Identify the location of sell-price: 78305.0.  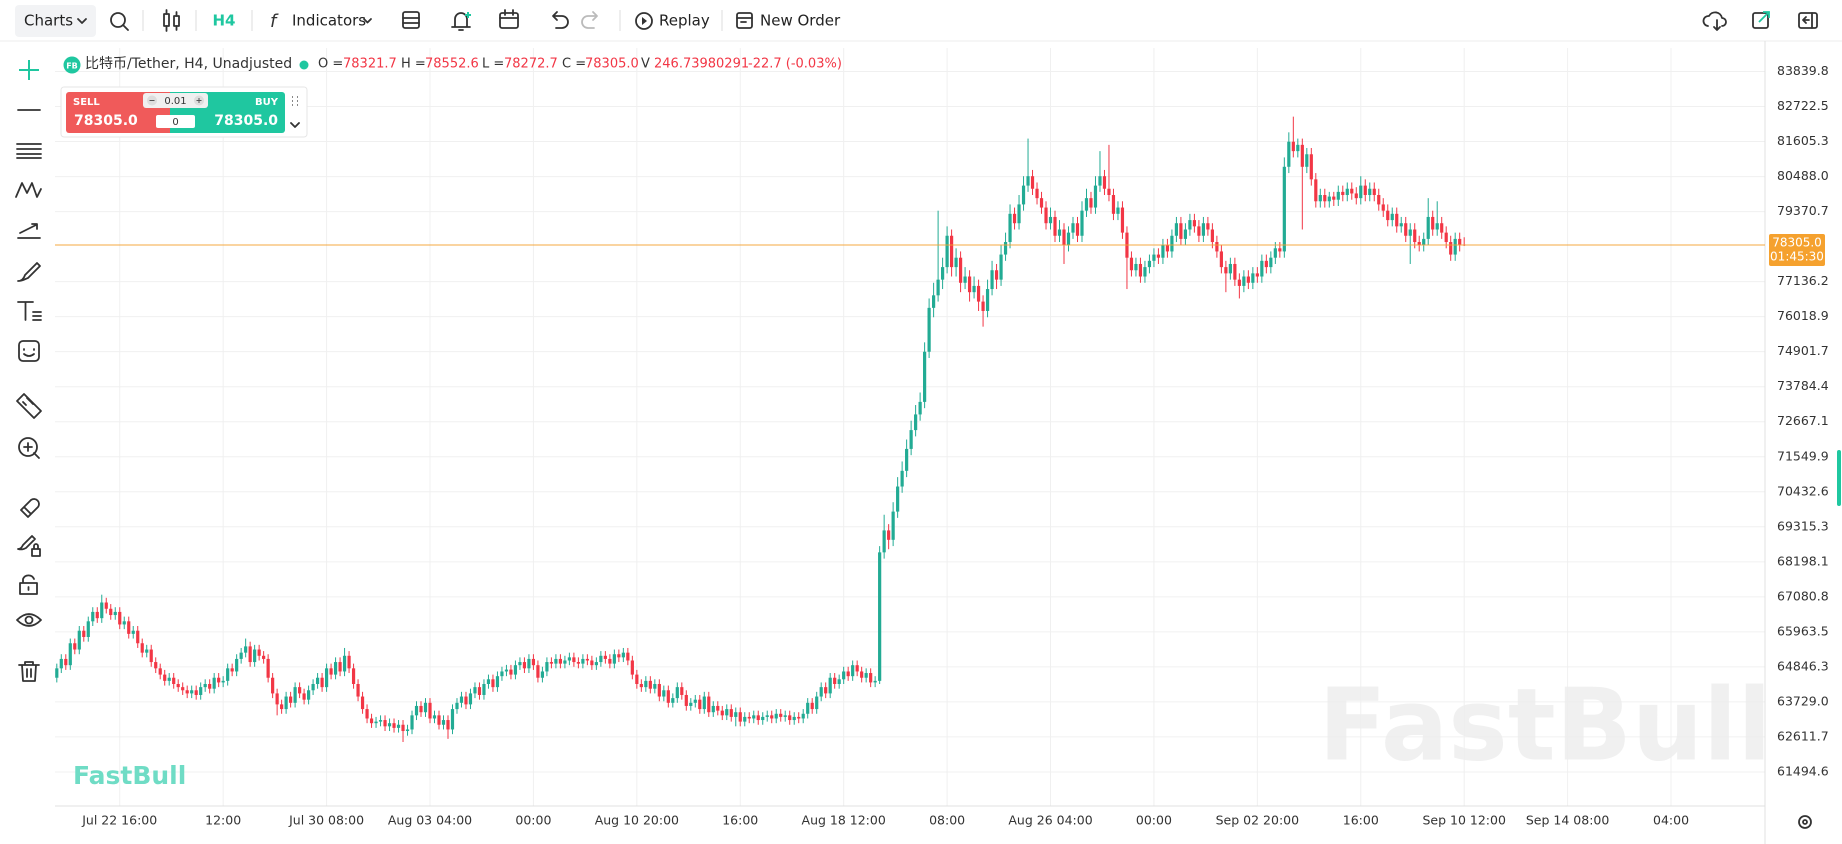
(106, 121).